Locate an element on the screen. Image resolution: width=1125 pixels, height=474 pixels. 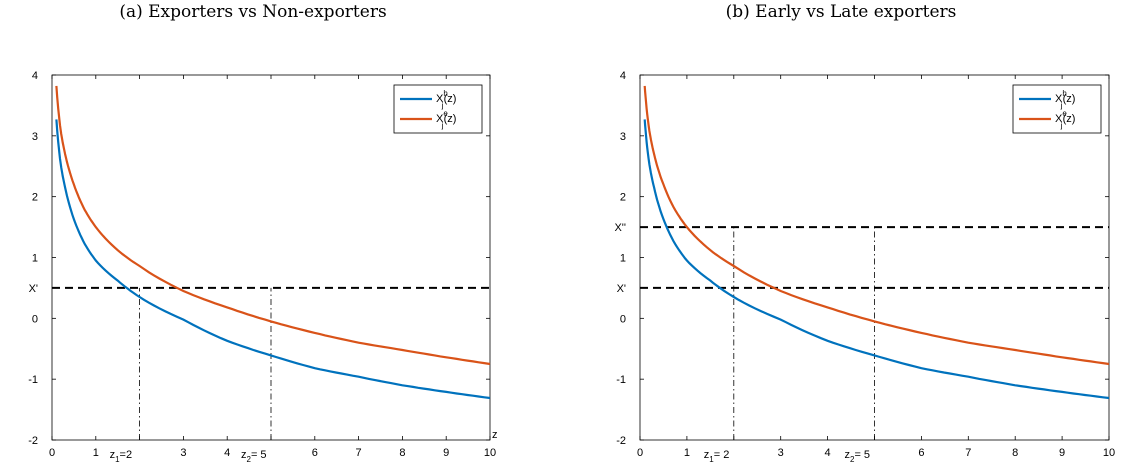
x-axis-label: z is located at coordinates (495, 435).